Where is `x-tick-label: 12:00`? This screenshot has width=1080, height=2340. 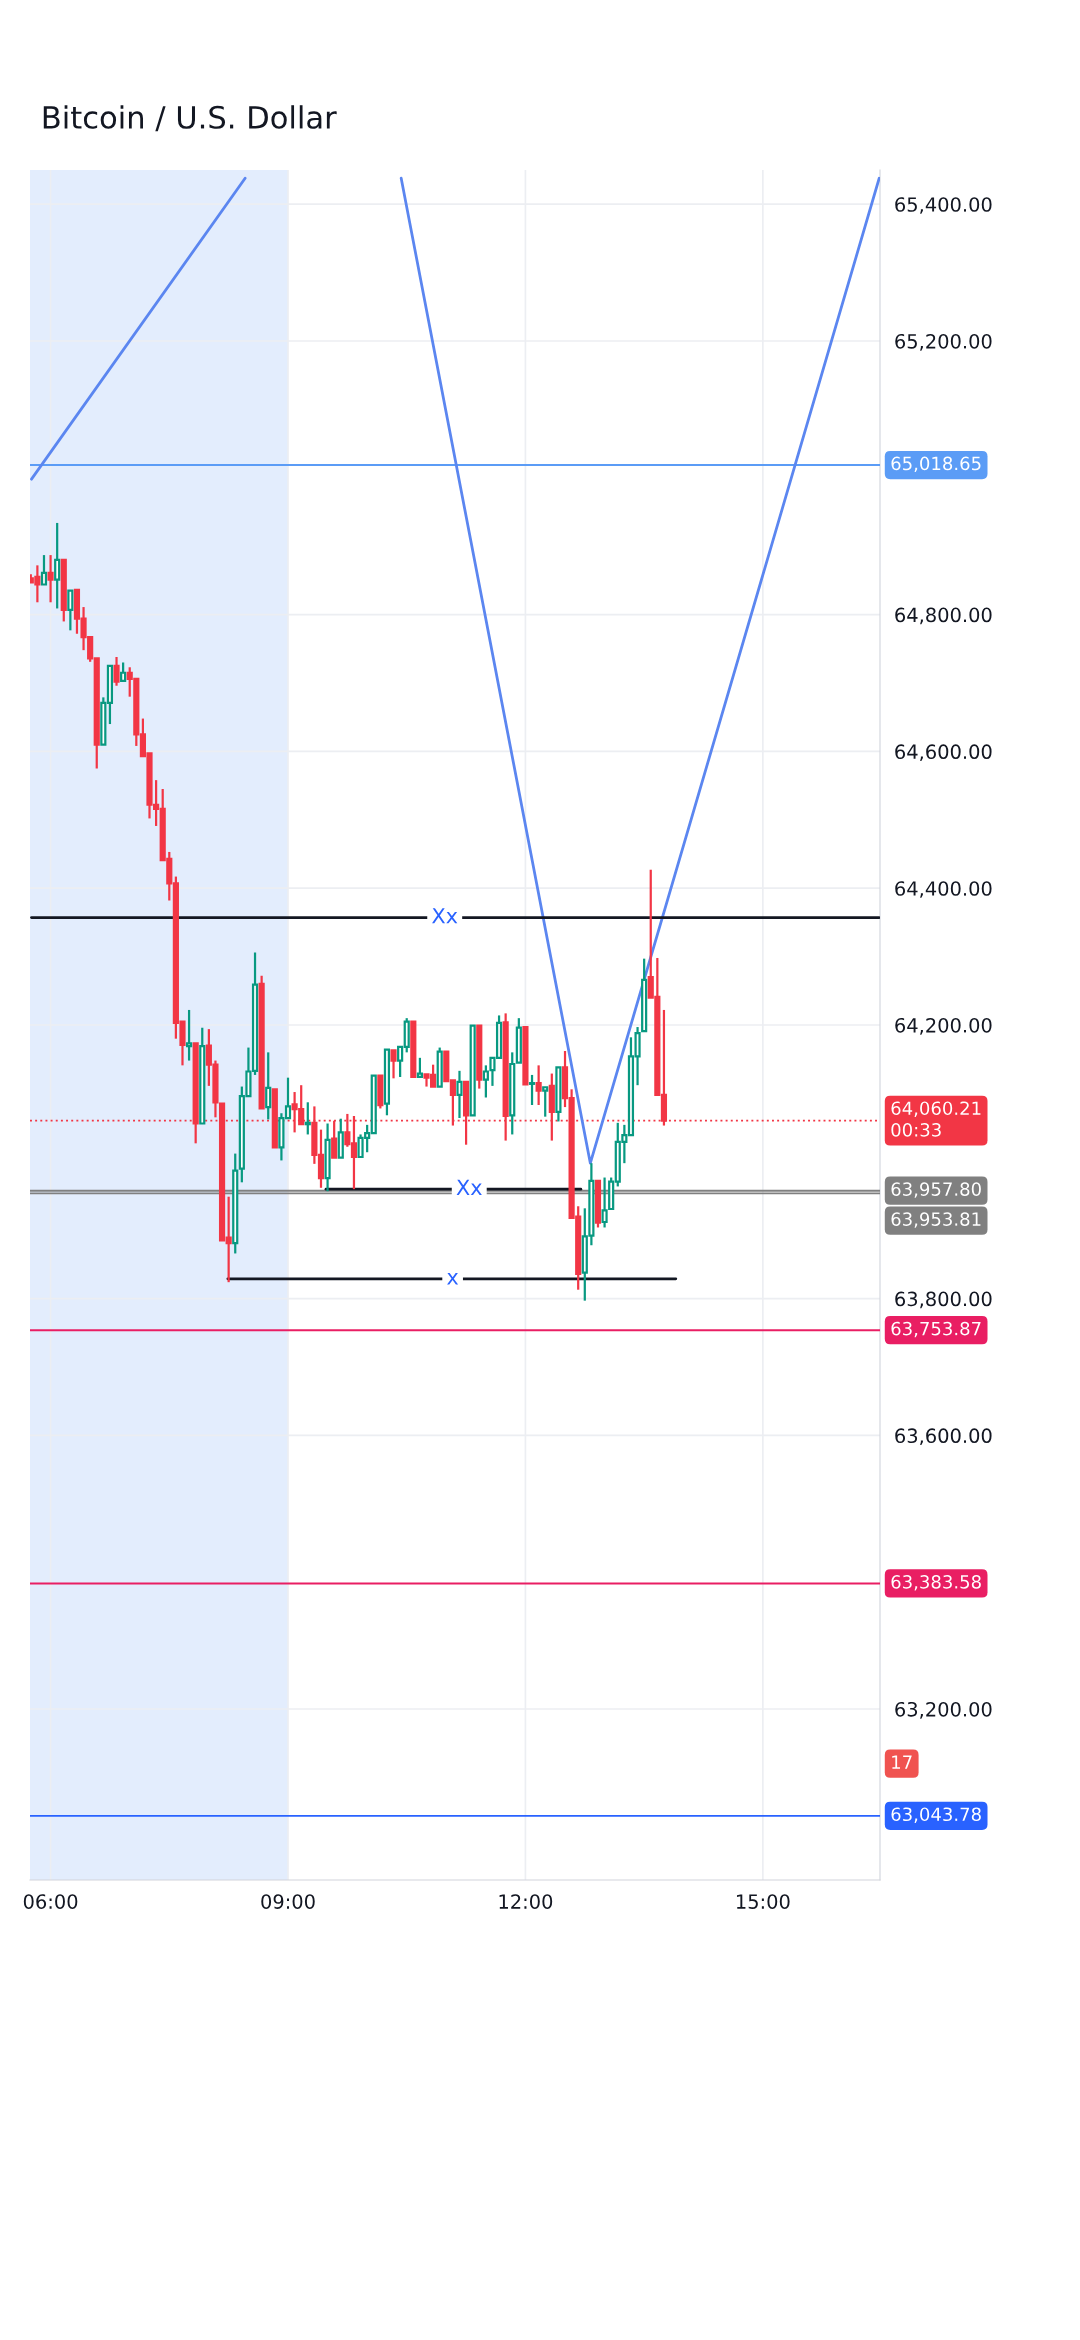
x-tick-label: 12:00 is located at coordinates (526, 1901).